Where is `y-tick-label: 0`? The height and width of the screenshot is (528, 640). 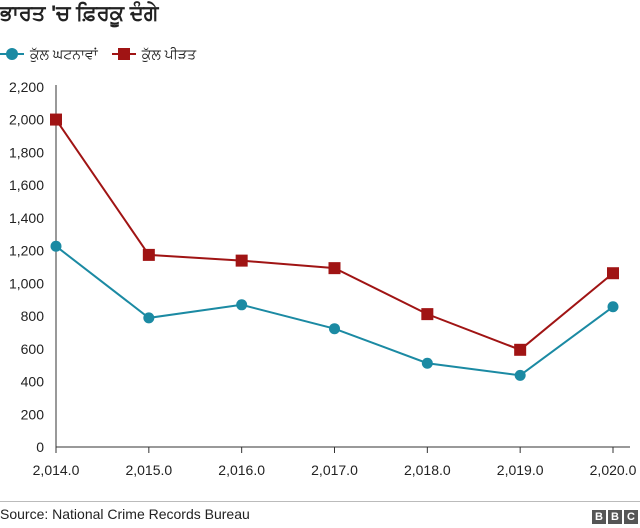 y-tick-label: 0 is located at coordinates (40, 447).